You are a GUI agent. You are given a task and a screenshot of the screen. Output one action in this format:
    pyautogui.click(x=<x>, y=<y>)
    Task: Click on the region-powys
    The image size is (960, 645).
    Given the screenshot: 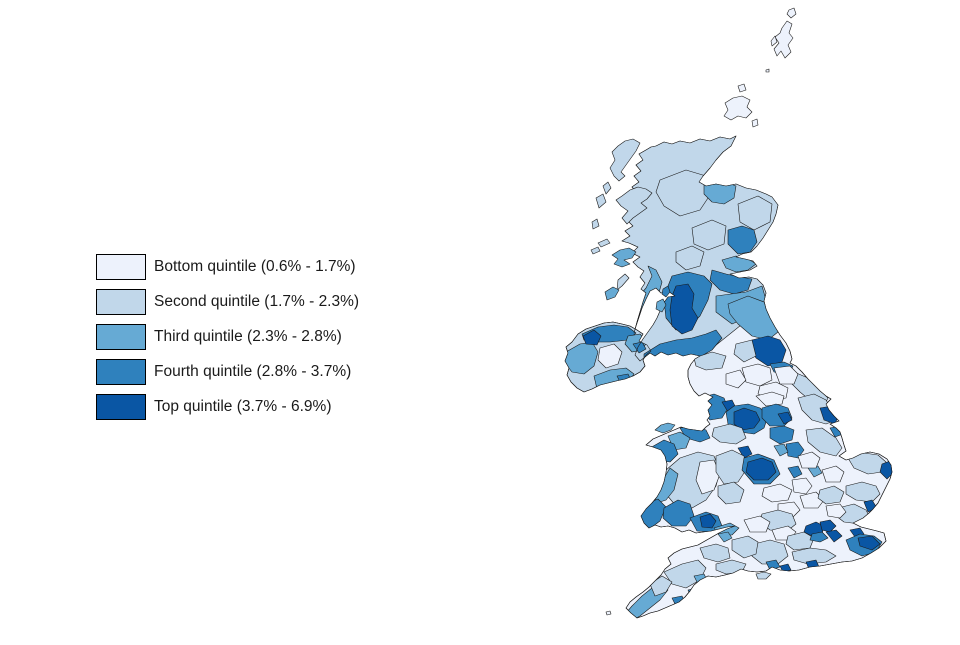 What is the action you would take?
    pyautogui.click(x=708, y=477)
    